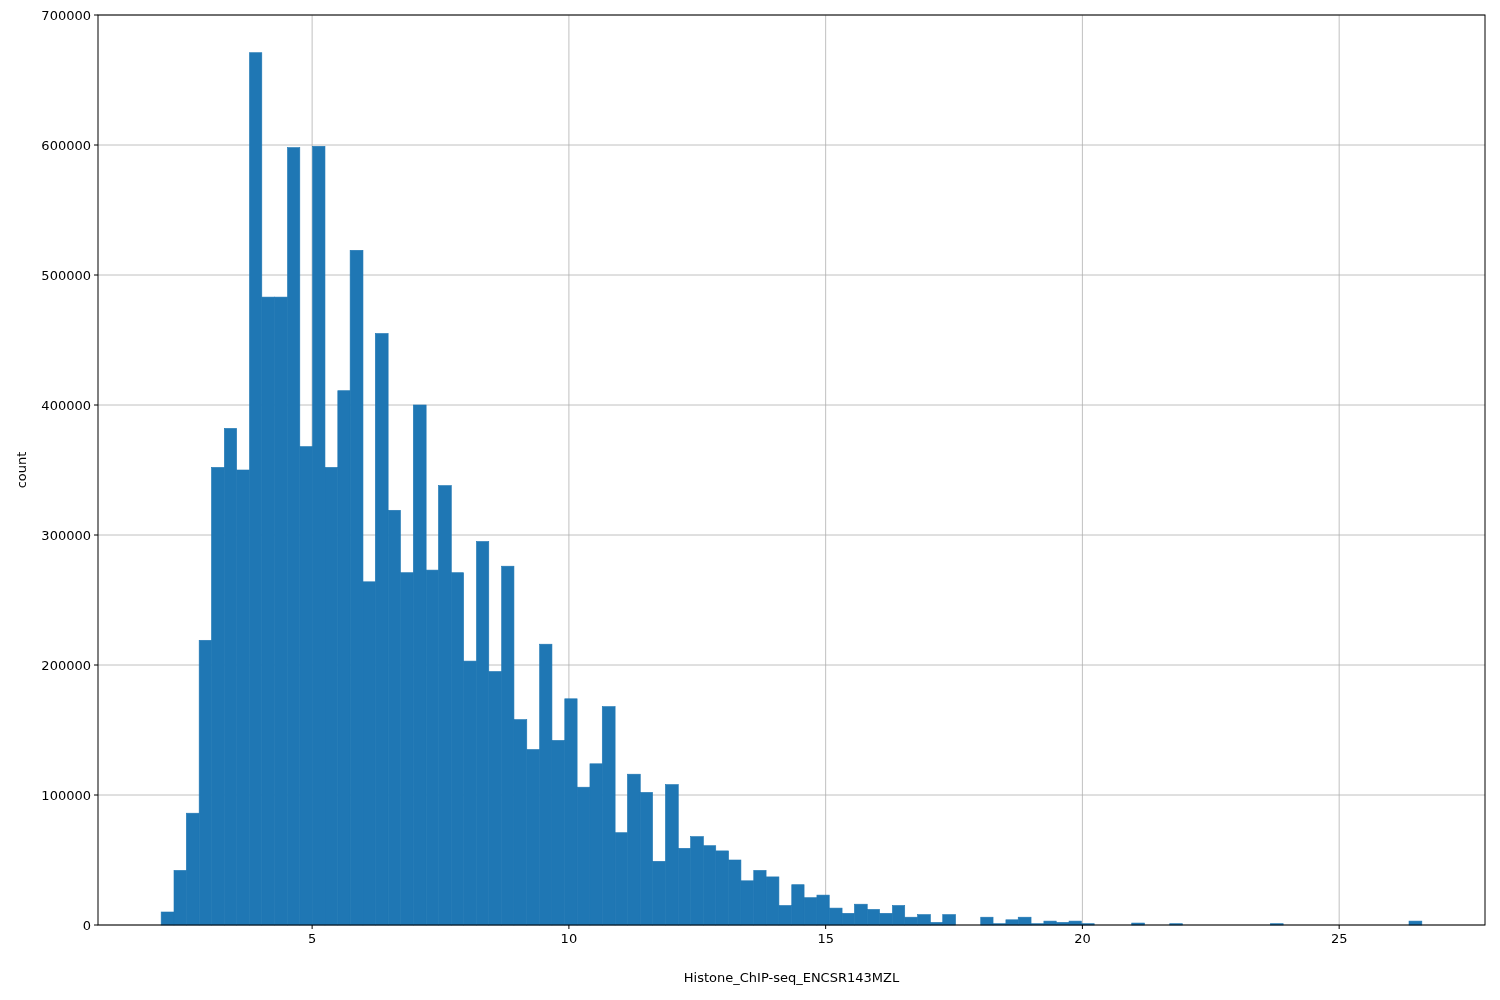 This screenshot has width=1500, height=1000. What do you see at coordinates (86, 925) in the screenshot?
I see `y-tick-label: 0` at bounding box center [86, 925].